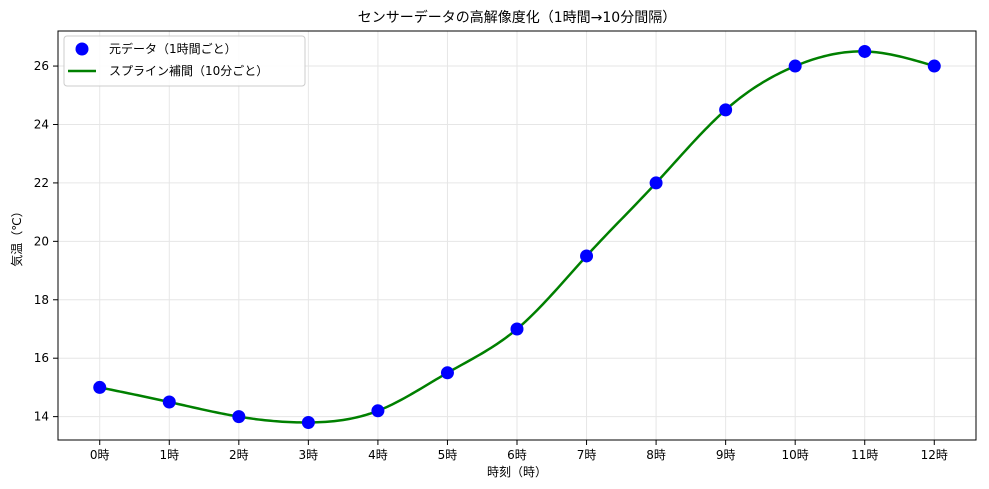 The image size is (989, 489). Describe the element at coordinates (41, 124) in the screenshot. I see `y-tick-label: 24` at that location.